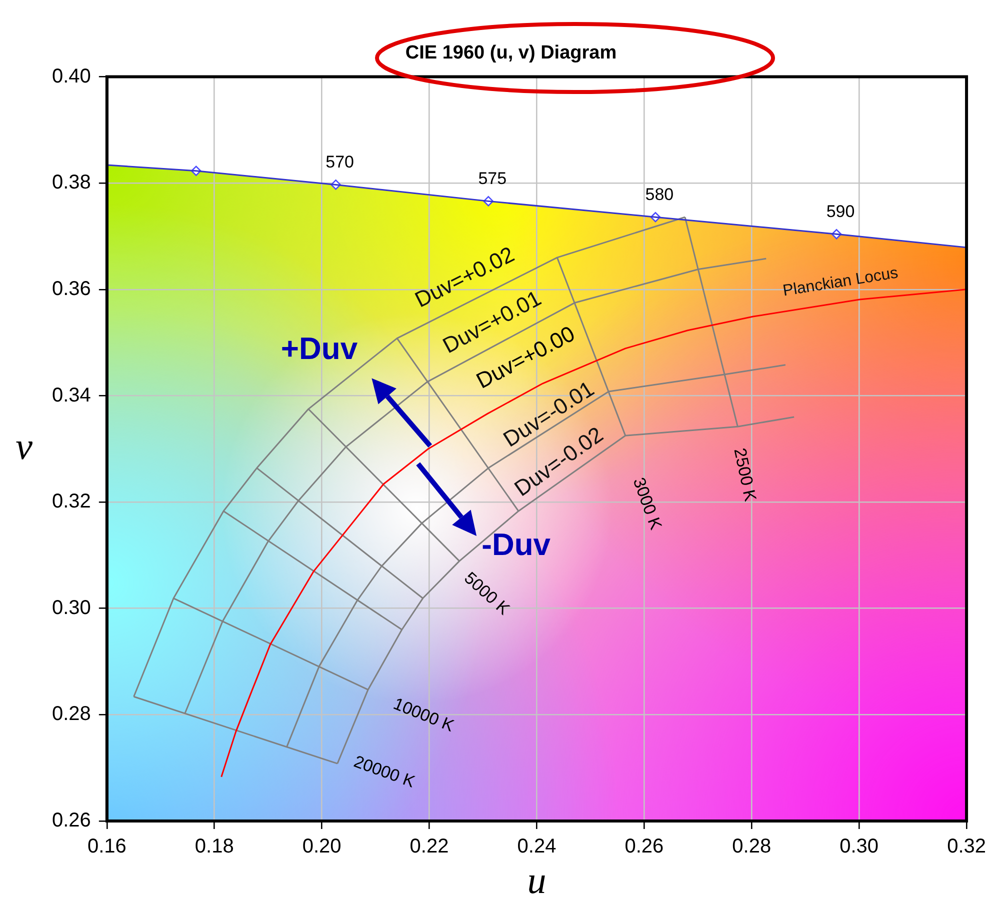 The height and width of the screenshot is (917, 1000). Describe the element at coordinates (429, 847) in the screenshot. I see `x-tick-label: 0.22` at that location.